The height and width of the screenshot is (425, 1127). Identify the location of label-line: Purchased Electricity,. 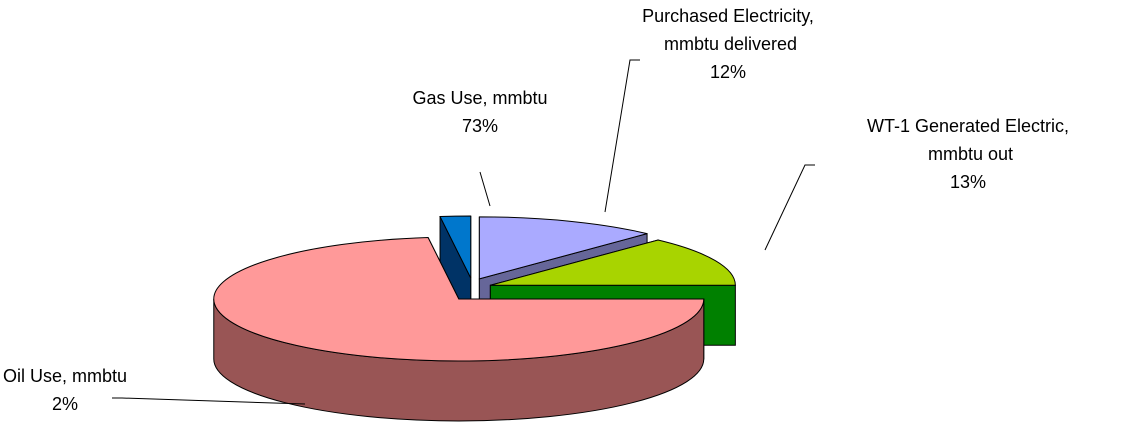
(728, 16).